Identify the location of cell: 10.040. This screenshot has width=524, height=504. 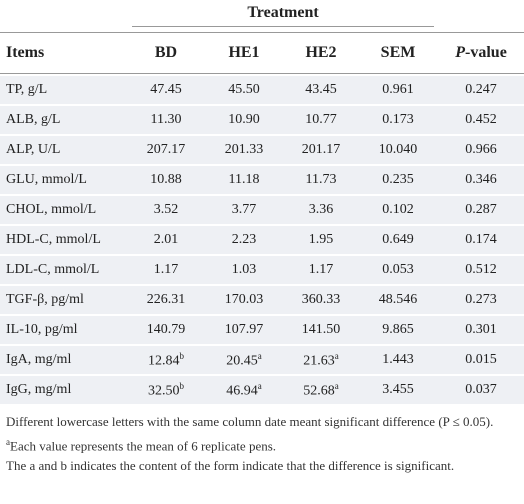
(398, 150).